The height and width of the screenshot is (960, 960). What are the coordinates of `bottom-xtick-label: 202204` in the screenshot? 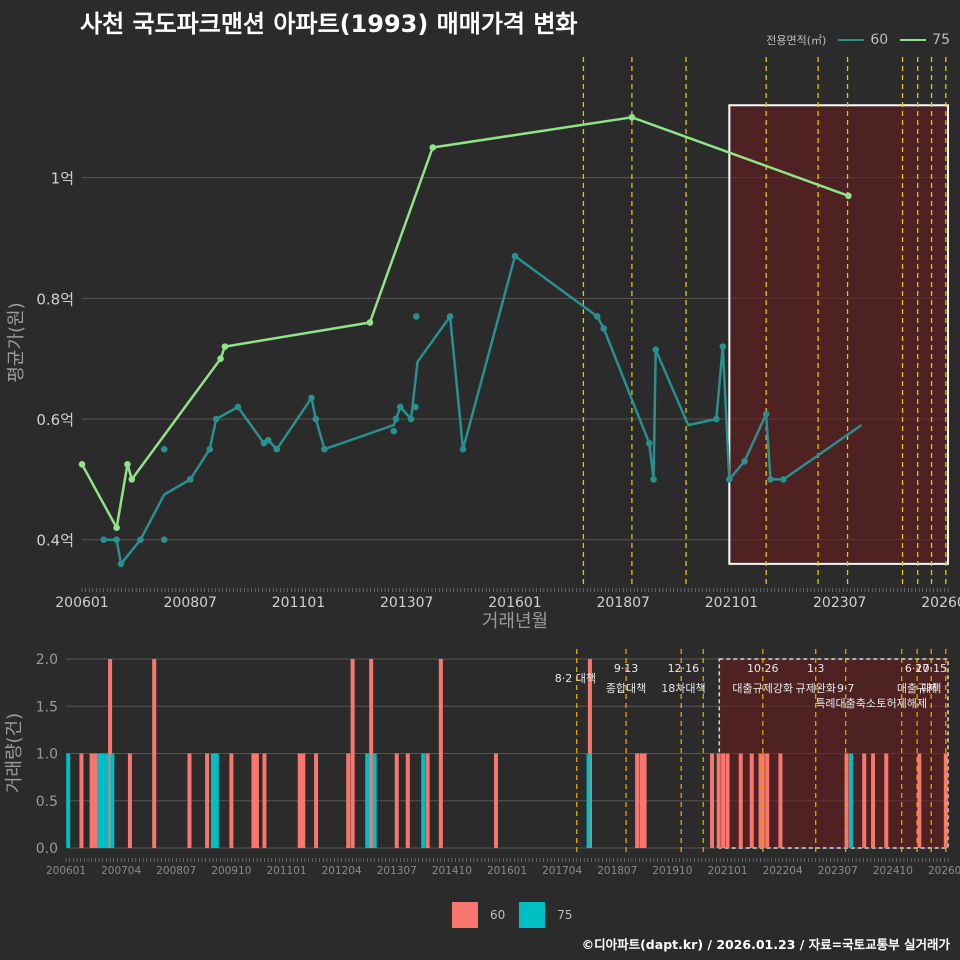 It's located at (783, 871).